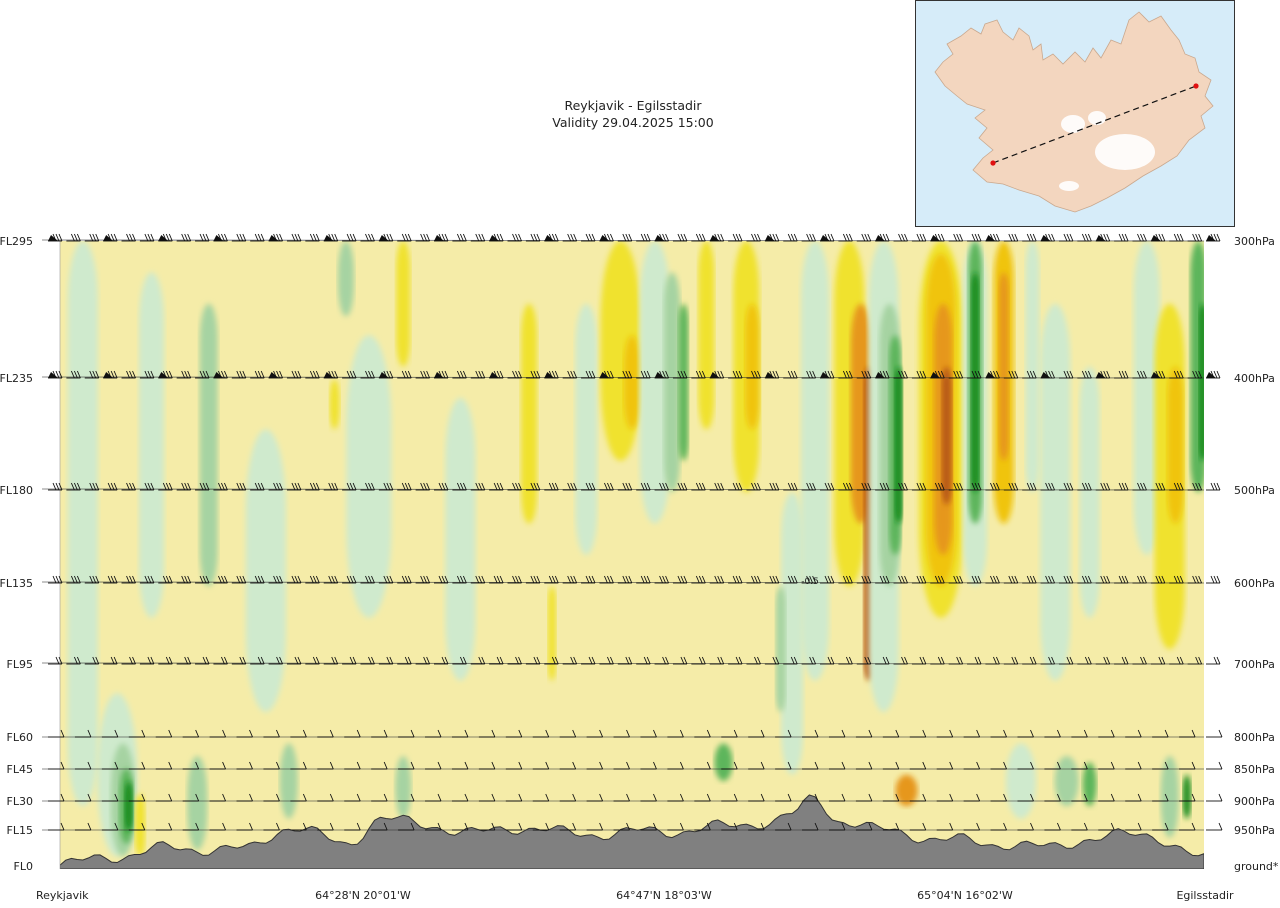  What do you see at coordinates (1254, 583) in the screenshot?
I see `right-axis-label: 600hPa` at bounding box center [1254, 583].